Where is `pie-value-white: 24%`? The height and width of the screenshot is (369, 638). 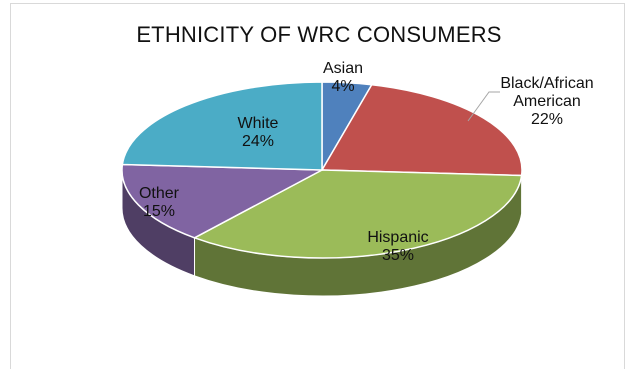 pie-value-white: 24% is located at coordinates (258, 141).